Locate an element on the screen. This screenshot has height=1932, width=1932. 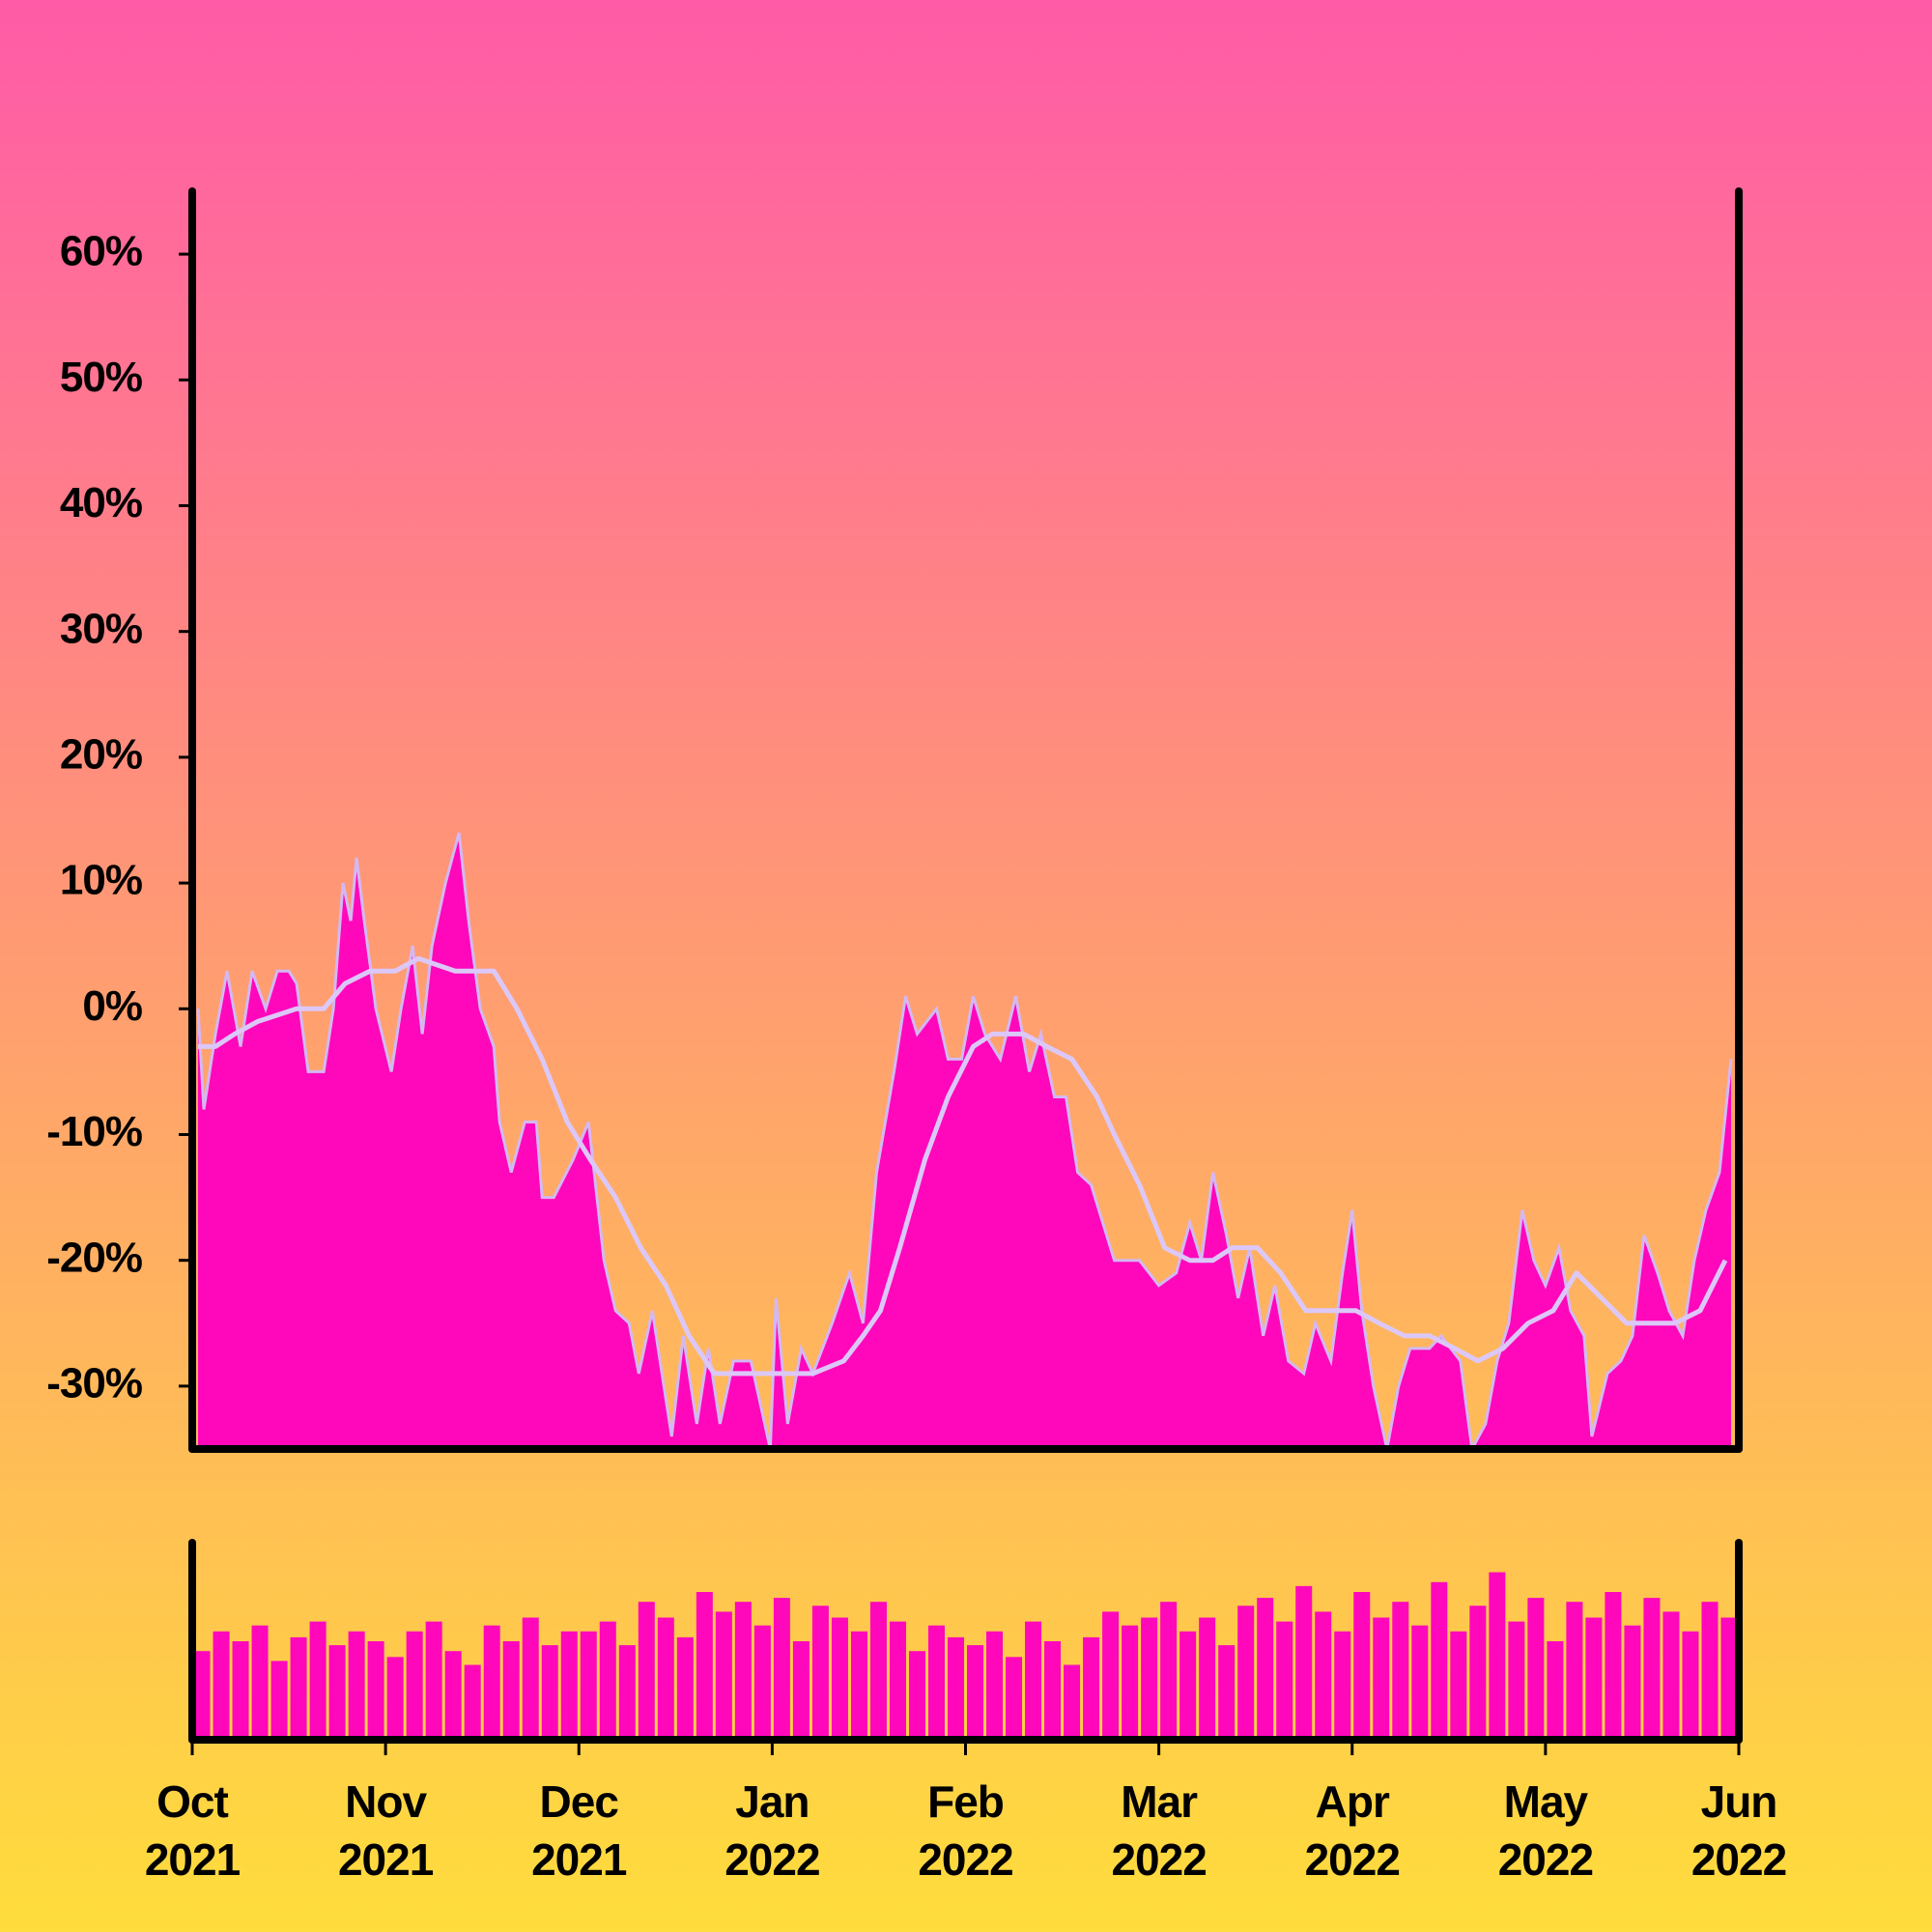
x-tick-label: Nov 2021 is located at coordinates (385, 1830).